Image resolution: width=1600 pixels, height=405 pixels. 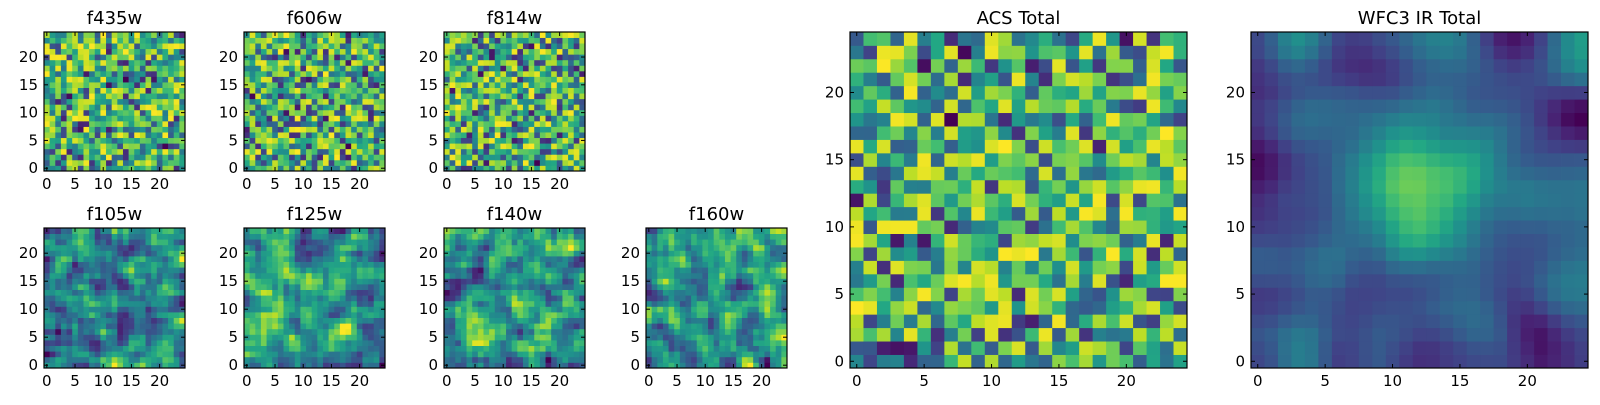 What do you see at coordinates (114, 214) in the screenshot?
I see `panel-title: f105w` at bounding box center [114, 214].